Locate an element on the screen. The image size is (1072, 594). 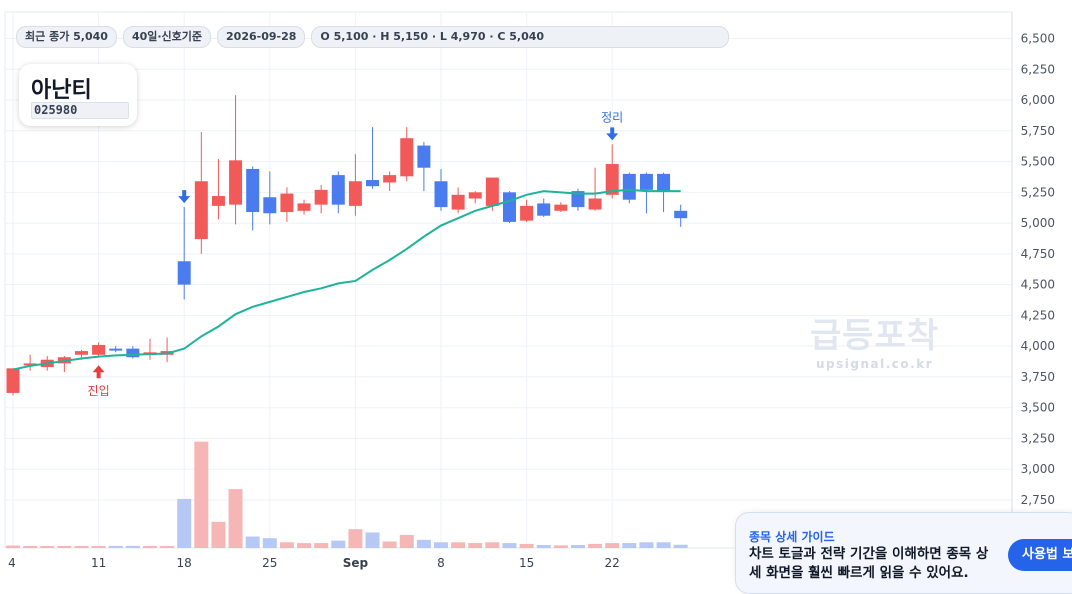
close-price-chip: 최근 종가 5,040 is located at coordinates (66, 37).